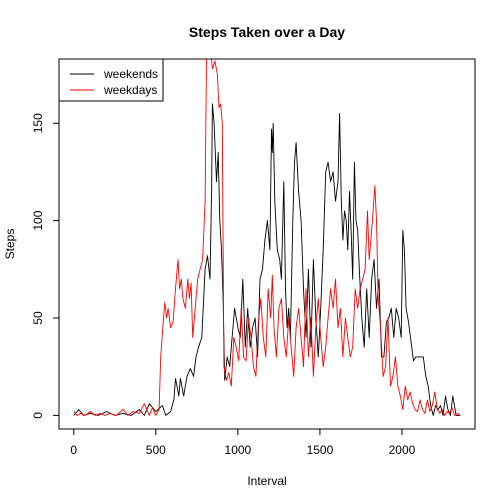 The height and width of the screenshot is (504, 504). What do you see at coordinates (267, 32) in the screenshot?
I see `chart-title: Steps Taken over a Day` at bounding box center [267, 32].